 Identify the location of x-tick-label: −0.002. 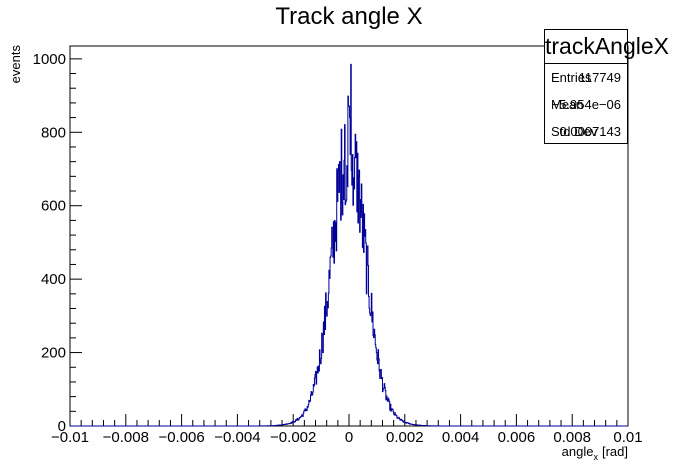
(293, 437).